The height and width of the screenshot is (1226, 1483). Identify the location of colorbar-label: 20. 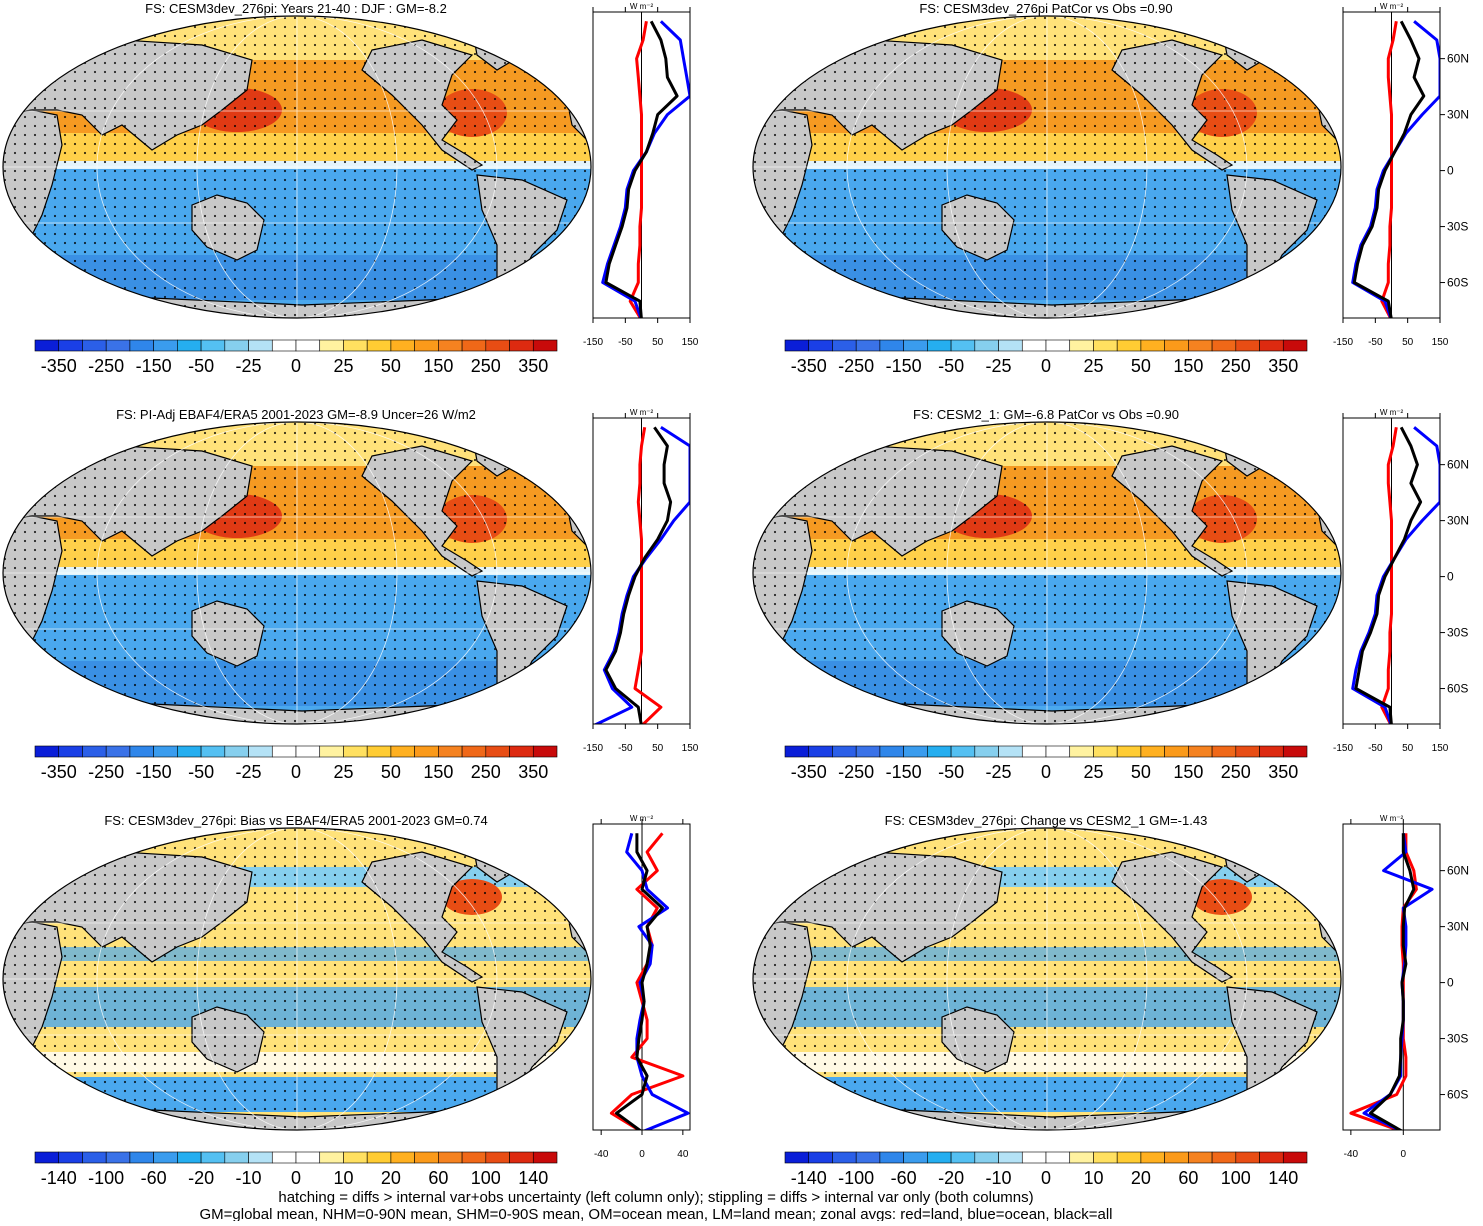
(391, 1178).